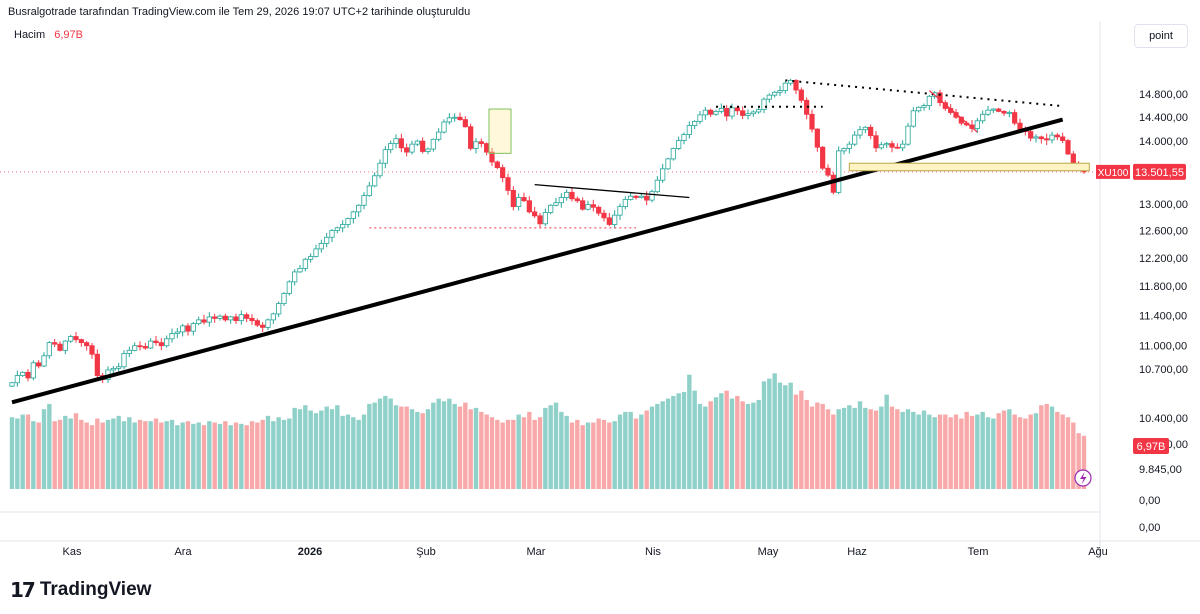 The width and height of the screenshot is (1200, 614). I want to click on tradingview-logo: 17 TradingView, so click(80, 590).